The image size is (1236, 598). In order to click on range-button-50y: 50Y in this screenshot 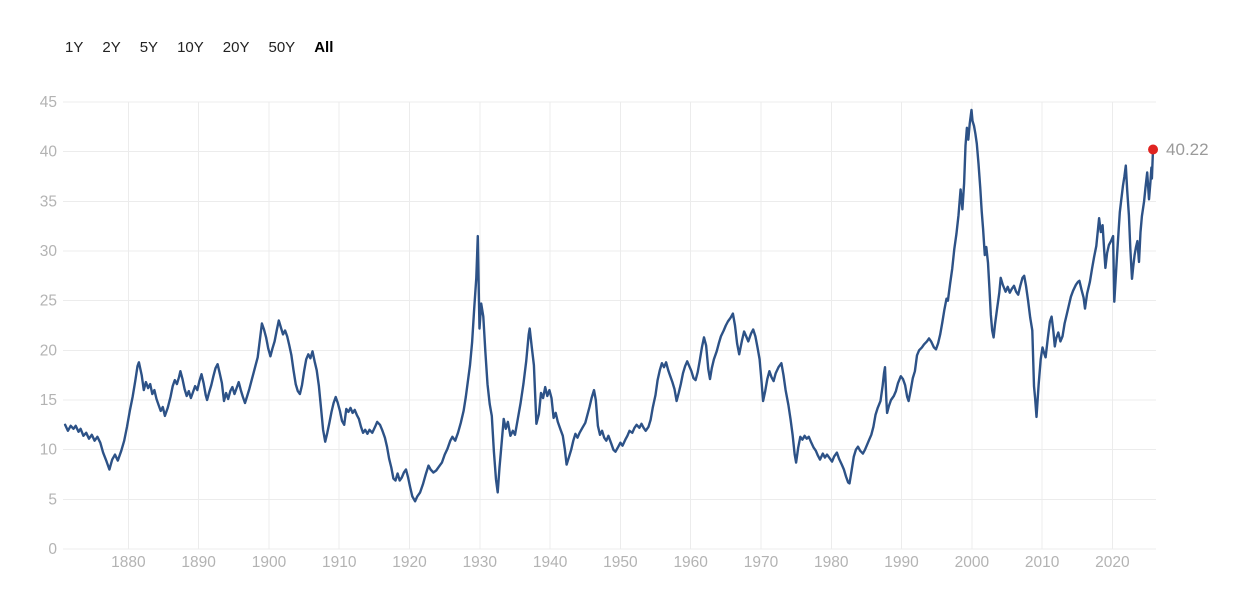, I will do `click(282, 47)`.